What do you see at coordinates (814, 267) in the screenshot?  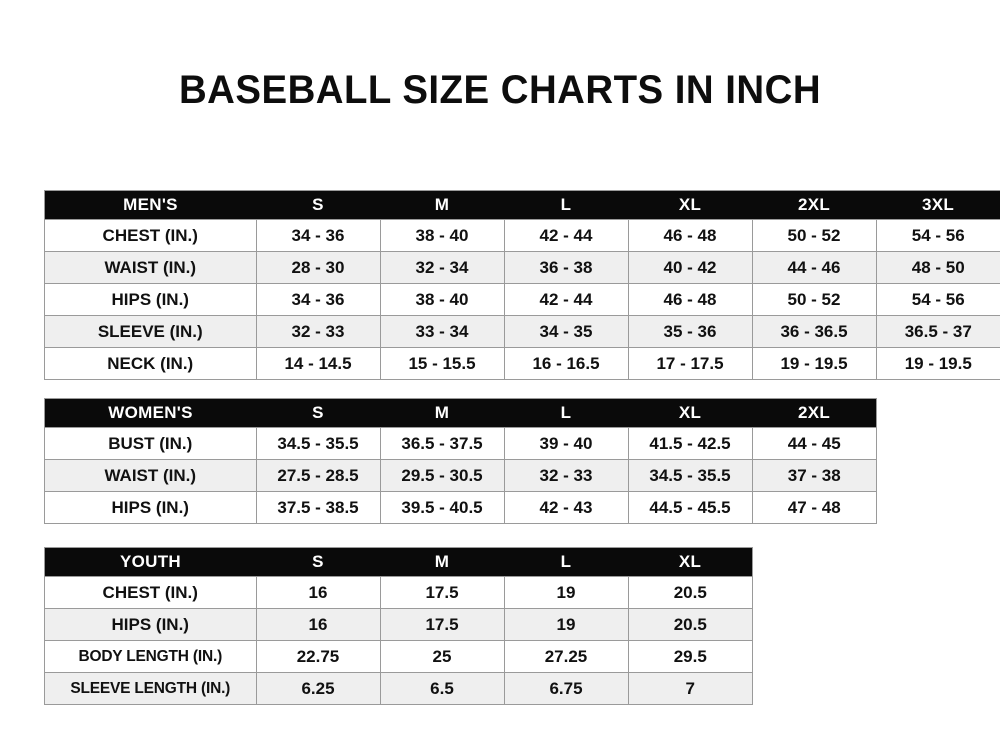 I see `measurement-cell: 44 - 46` at bounding box center [814, 267].